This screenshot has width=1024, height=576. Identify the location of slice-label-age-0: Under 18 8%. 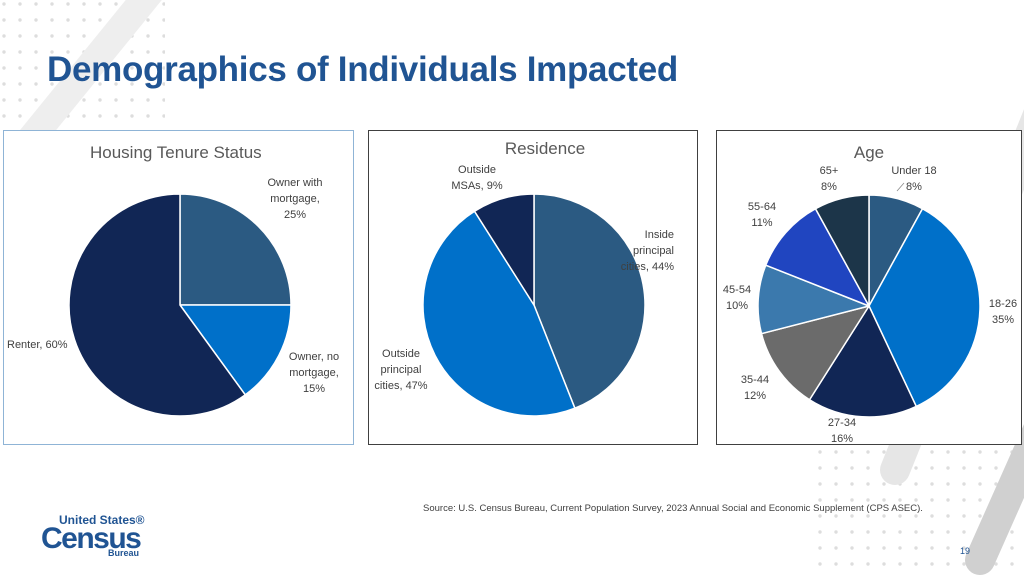
(913, 179).